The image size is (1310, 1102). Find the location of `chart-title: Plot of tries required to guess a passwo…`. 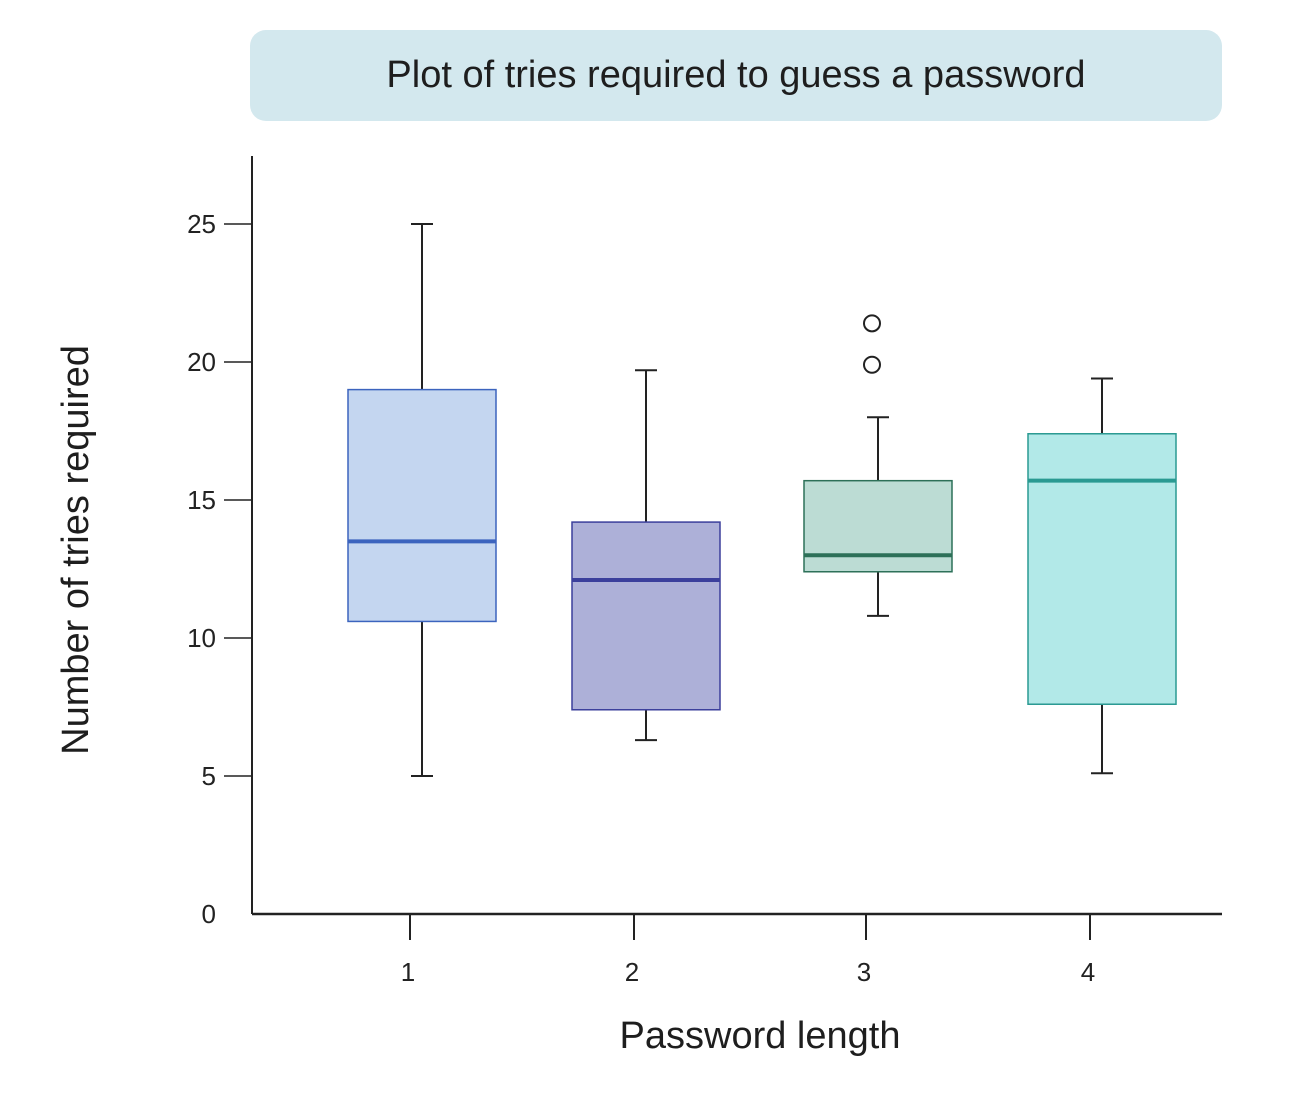

chart-title: Plot of tries required to guess a passwo… is located at coordinates (736, 75).